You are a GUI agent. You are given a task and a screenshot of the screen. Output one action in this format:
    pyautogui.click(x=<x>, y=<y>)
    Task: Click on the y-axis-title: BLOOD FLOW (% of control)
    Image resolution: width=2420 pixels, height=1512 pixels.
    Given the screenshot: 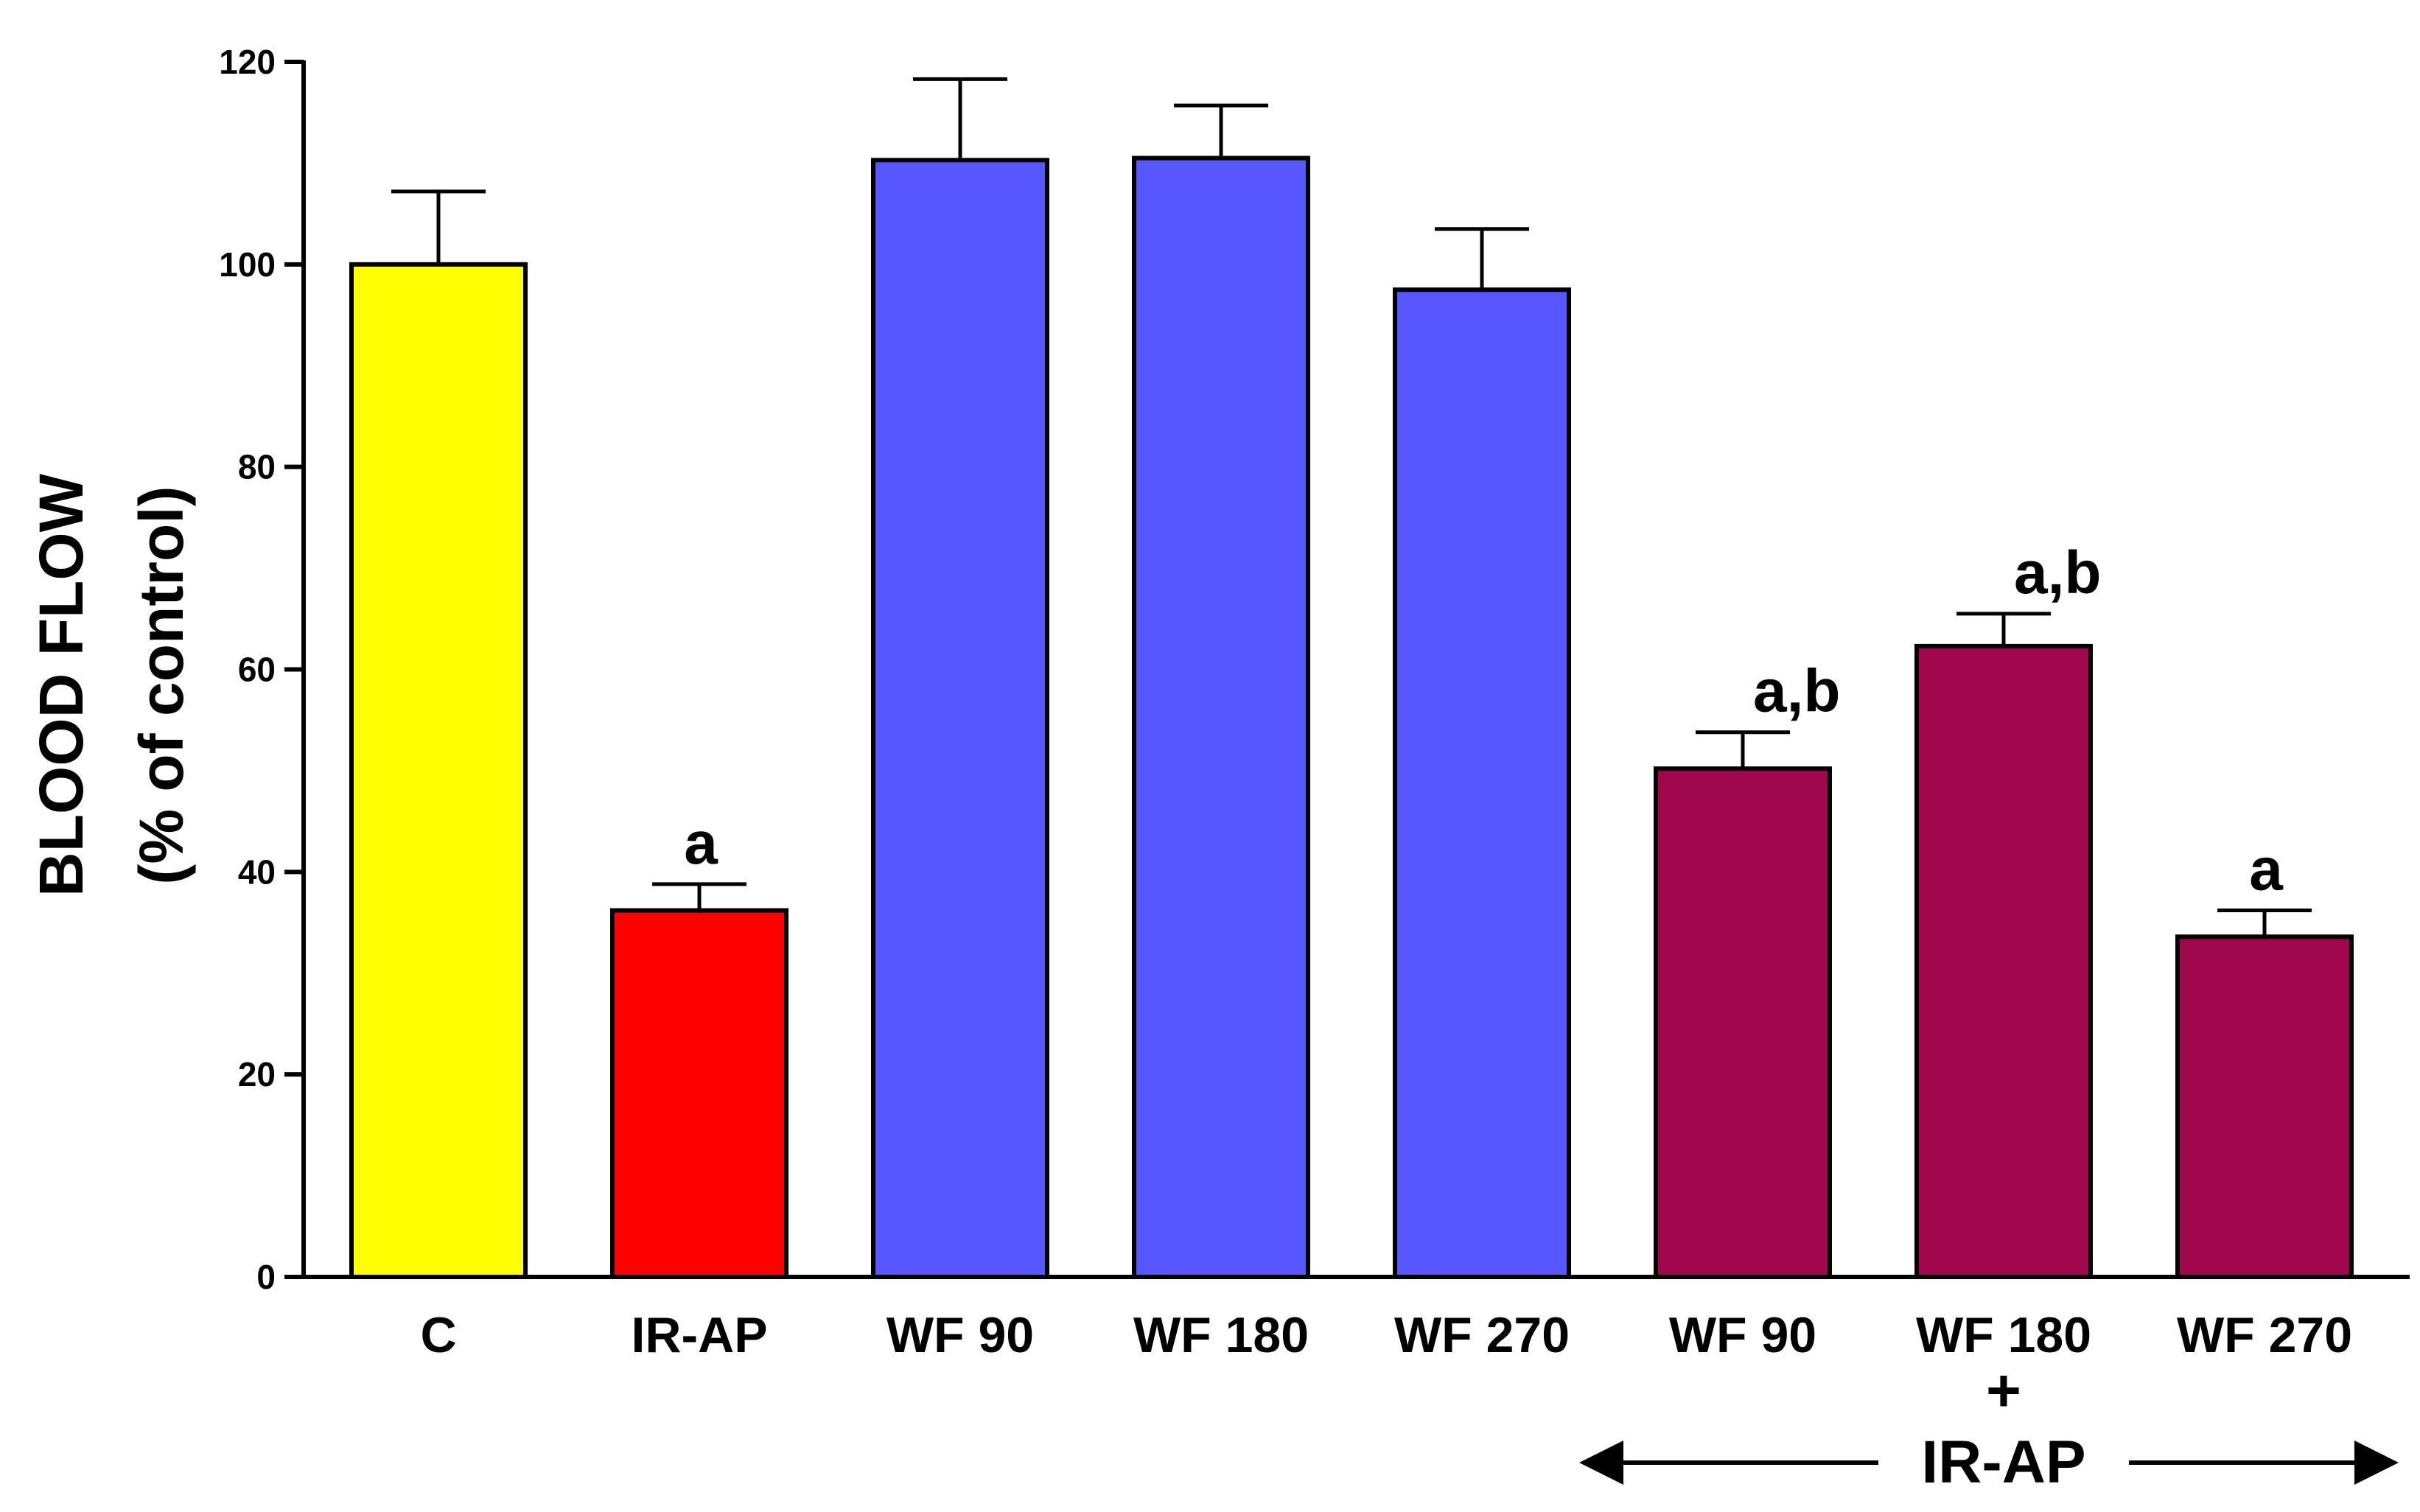 What is the action you would take?
    pyautogui.click(x=111, y=685)
    